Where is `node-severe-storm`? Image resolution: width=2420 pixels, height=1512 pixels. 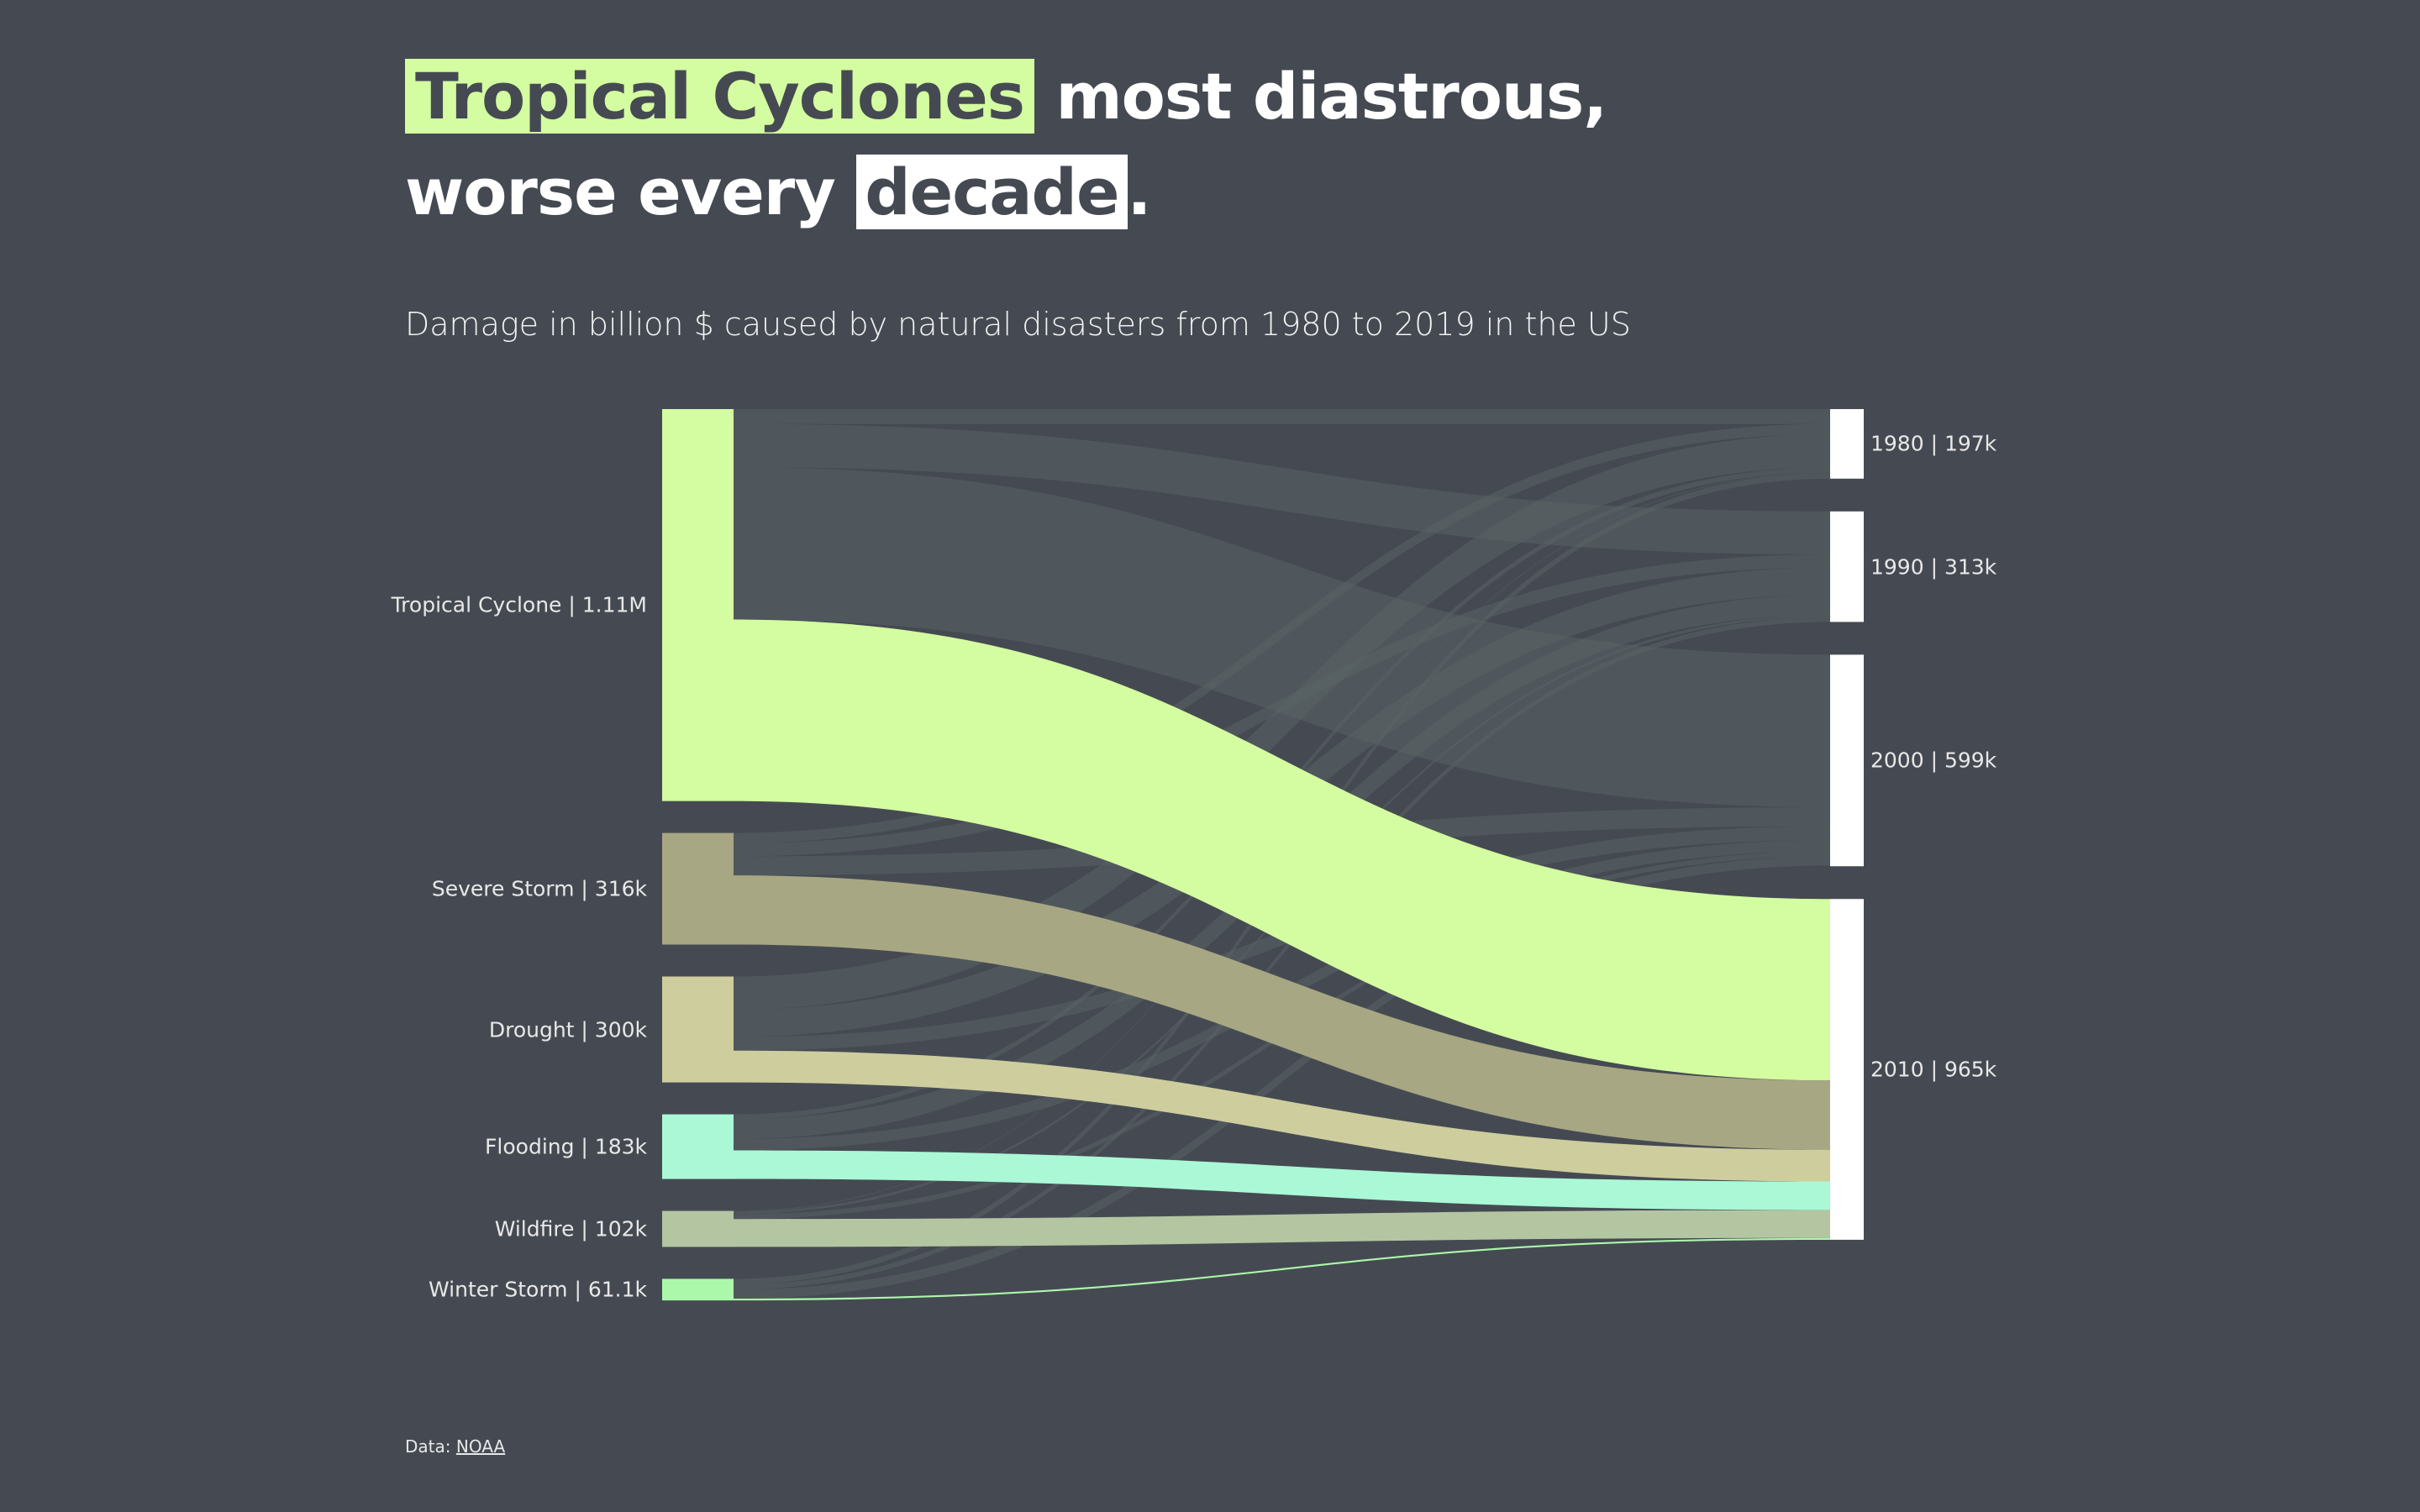
node-severe-storm is located at coordinates (698, 888).